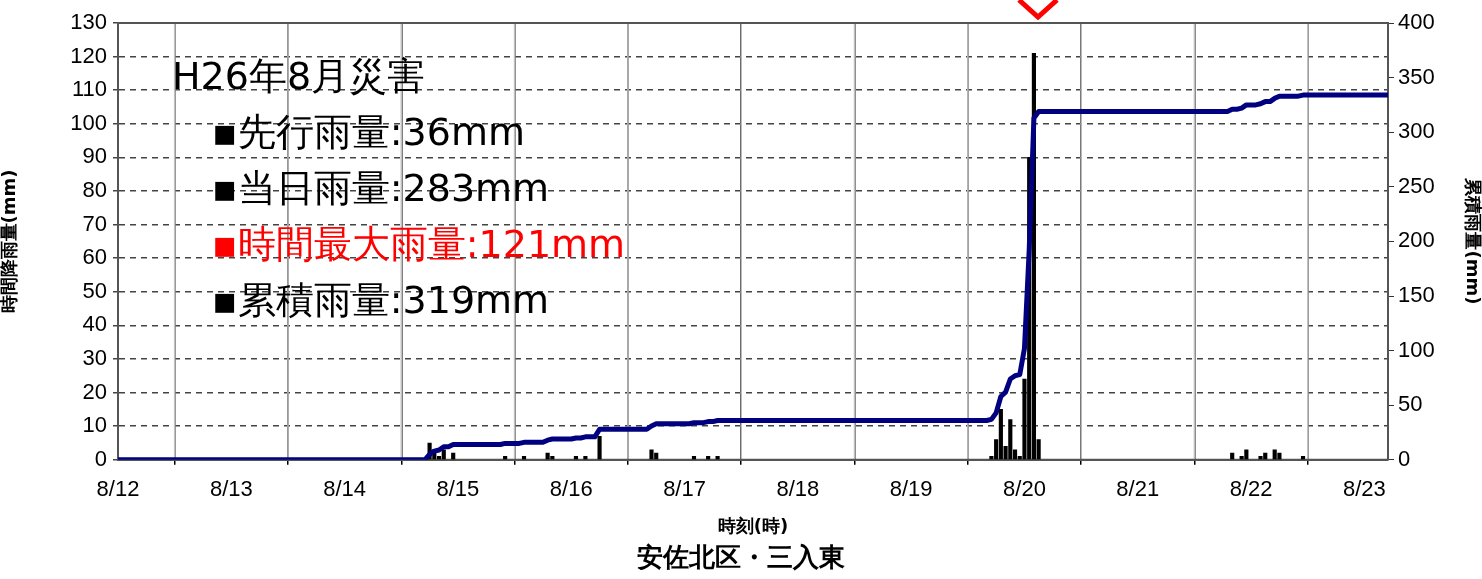  I want to click on annotation: H26年8月災害, so click(299, 76).